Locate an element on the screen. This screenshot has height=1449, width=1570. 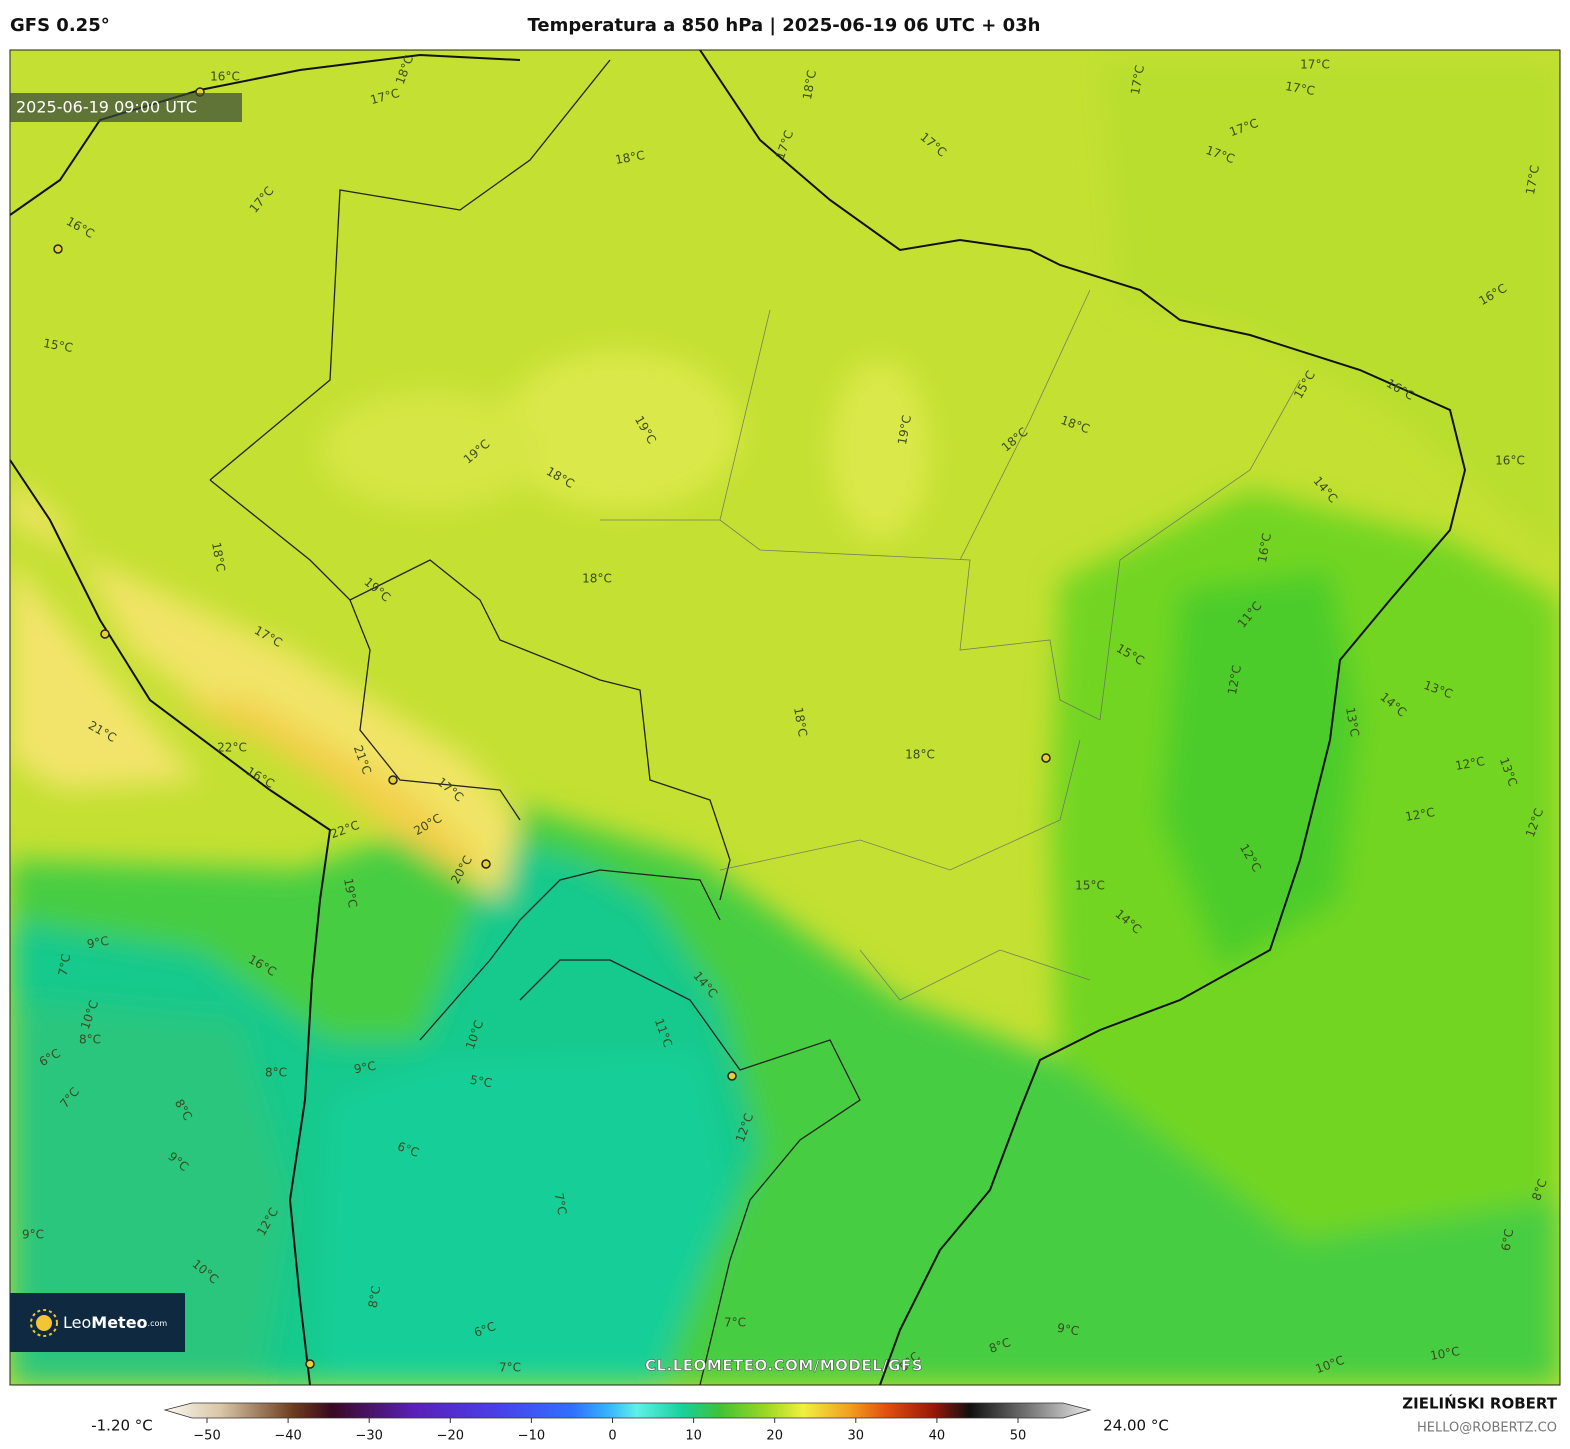
contour-label: 6°C is located at coordinates (1508, 1240).